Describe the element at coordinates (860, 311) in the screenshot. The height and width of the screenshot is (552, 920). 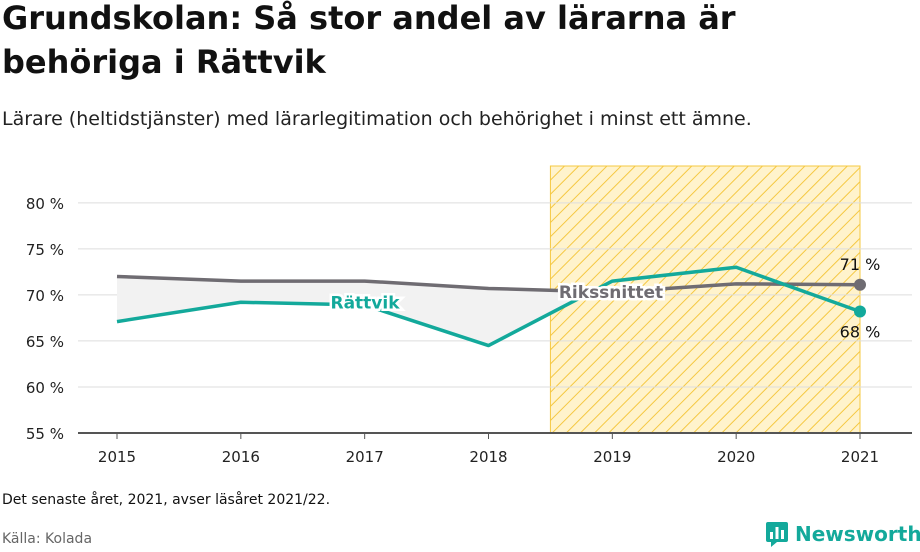
I see `end-point-rattvik` at that location.